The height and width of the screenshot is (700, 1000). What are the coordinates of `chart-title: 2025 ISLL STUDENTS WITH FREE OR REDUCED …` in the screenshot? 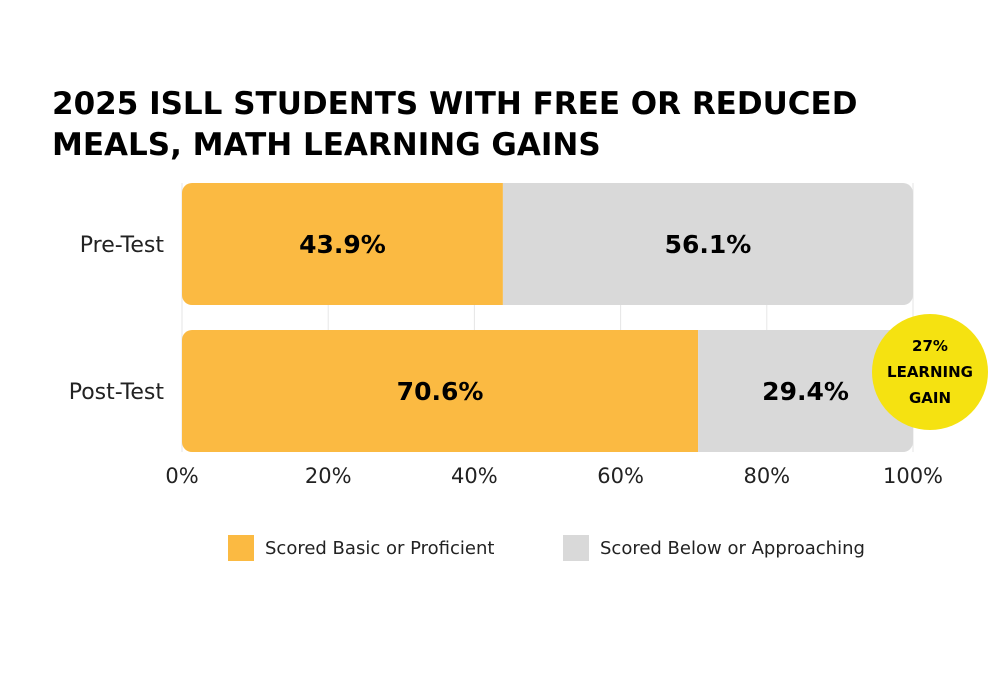 It's located at (455, 124).